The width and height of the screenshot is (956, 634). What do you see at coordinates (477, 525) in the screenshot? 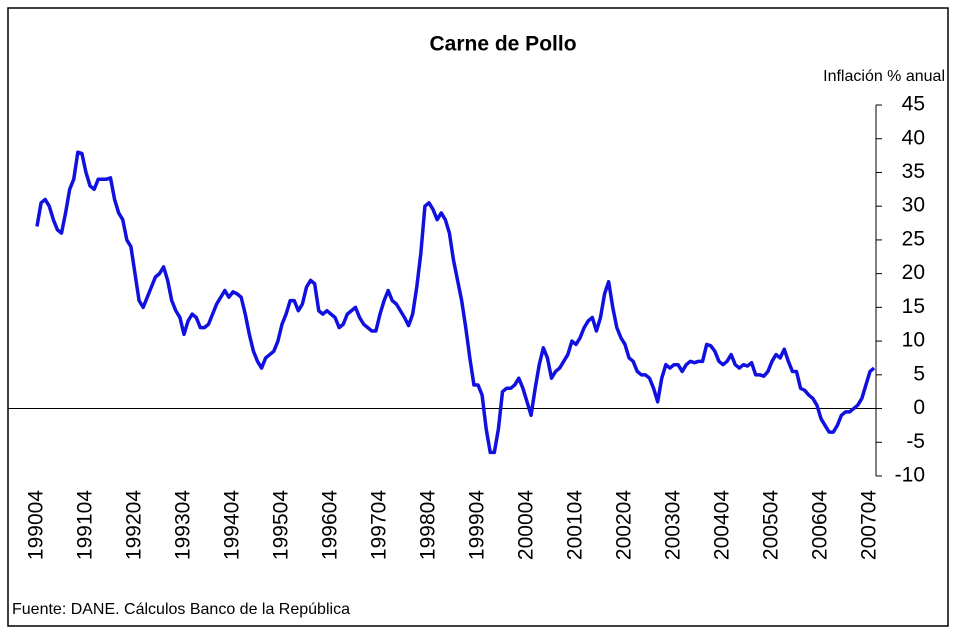
I see `x-tick-label: 199904` at bounding box center [477, 525].